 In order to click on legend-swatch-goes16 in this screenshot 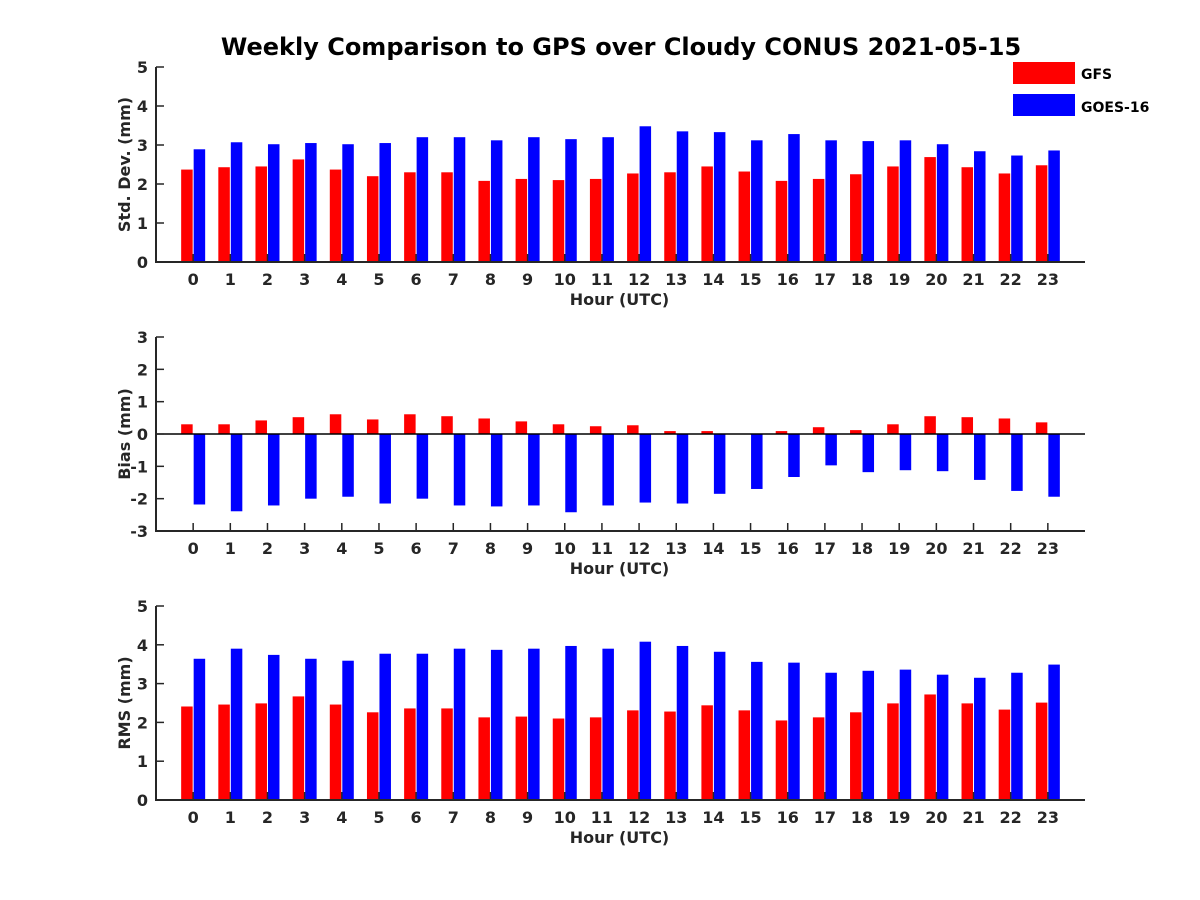, I will do `click(1044, 105)`.